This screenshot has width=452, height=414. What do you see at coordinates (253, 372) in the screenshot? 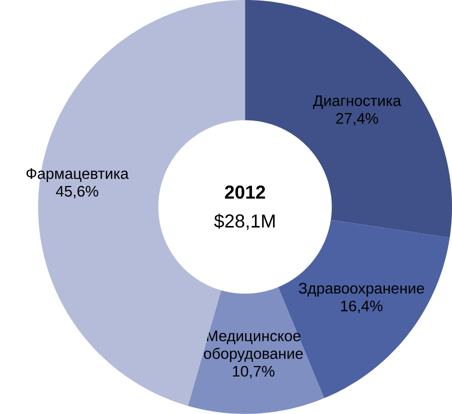
I see `data-label: 10,7%` at bounding box center [253, 372].